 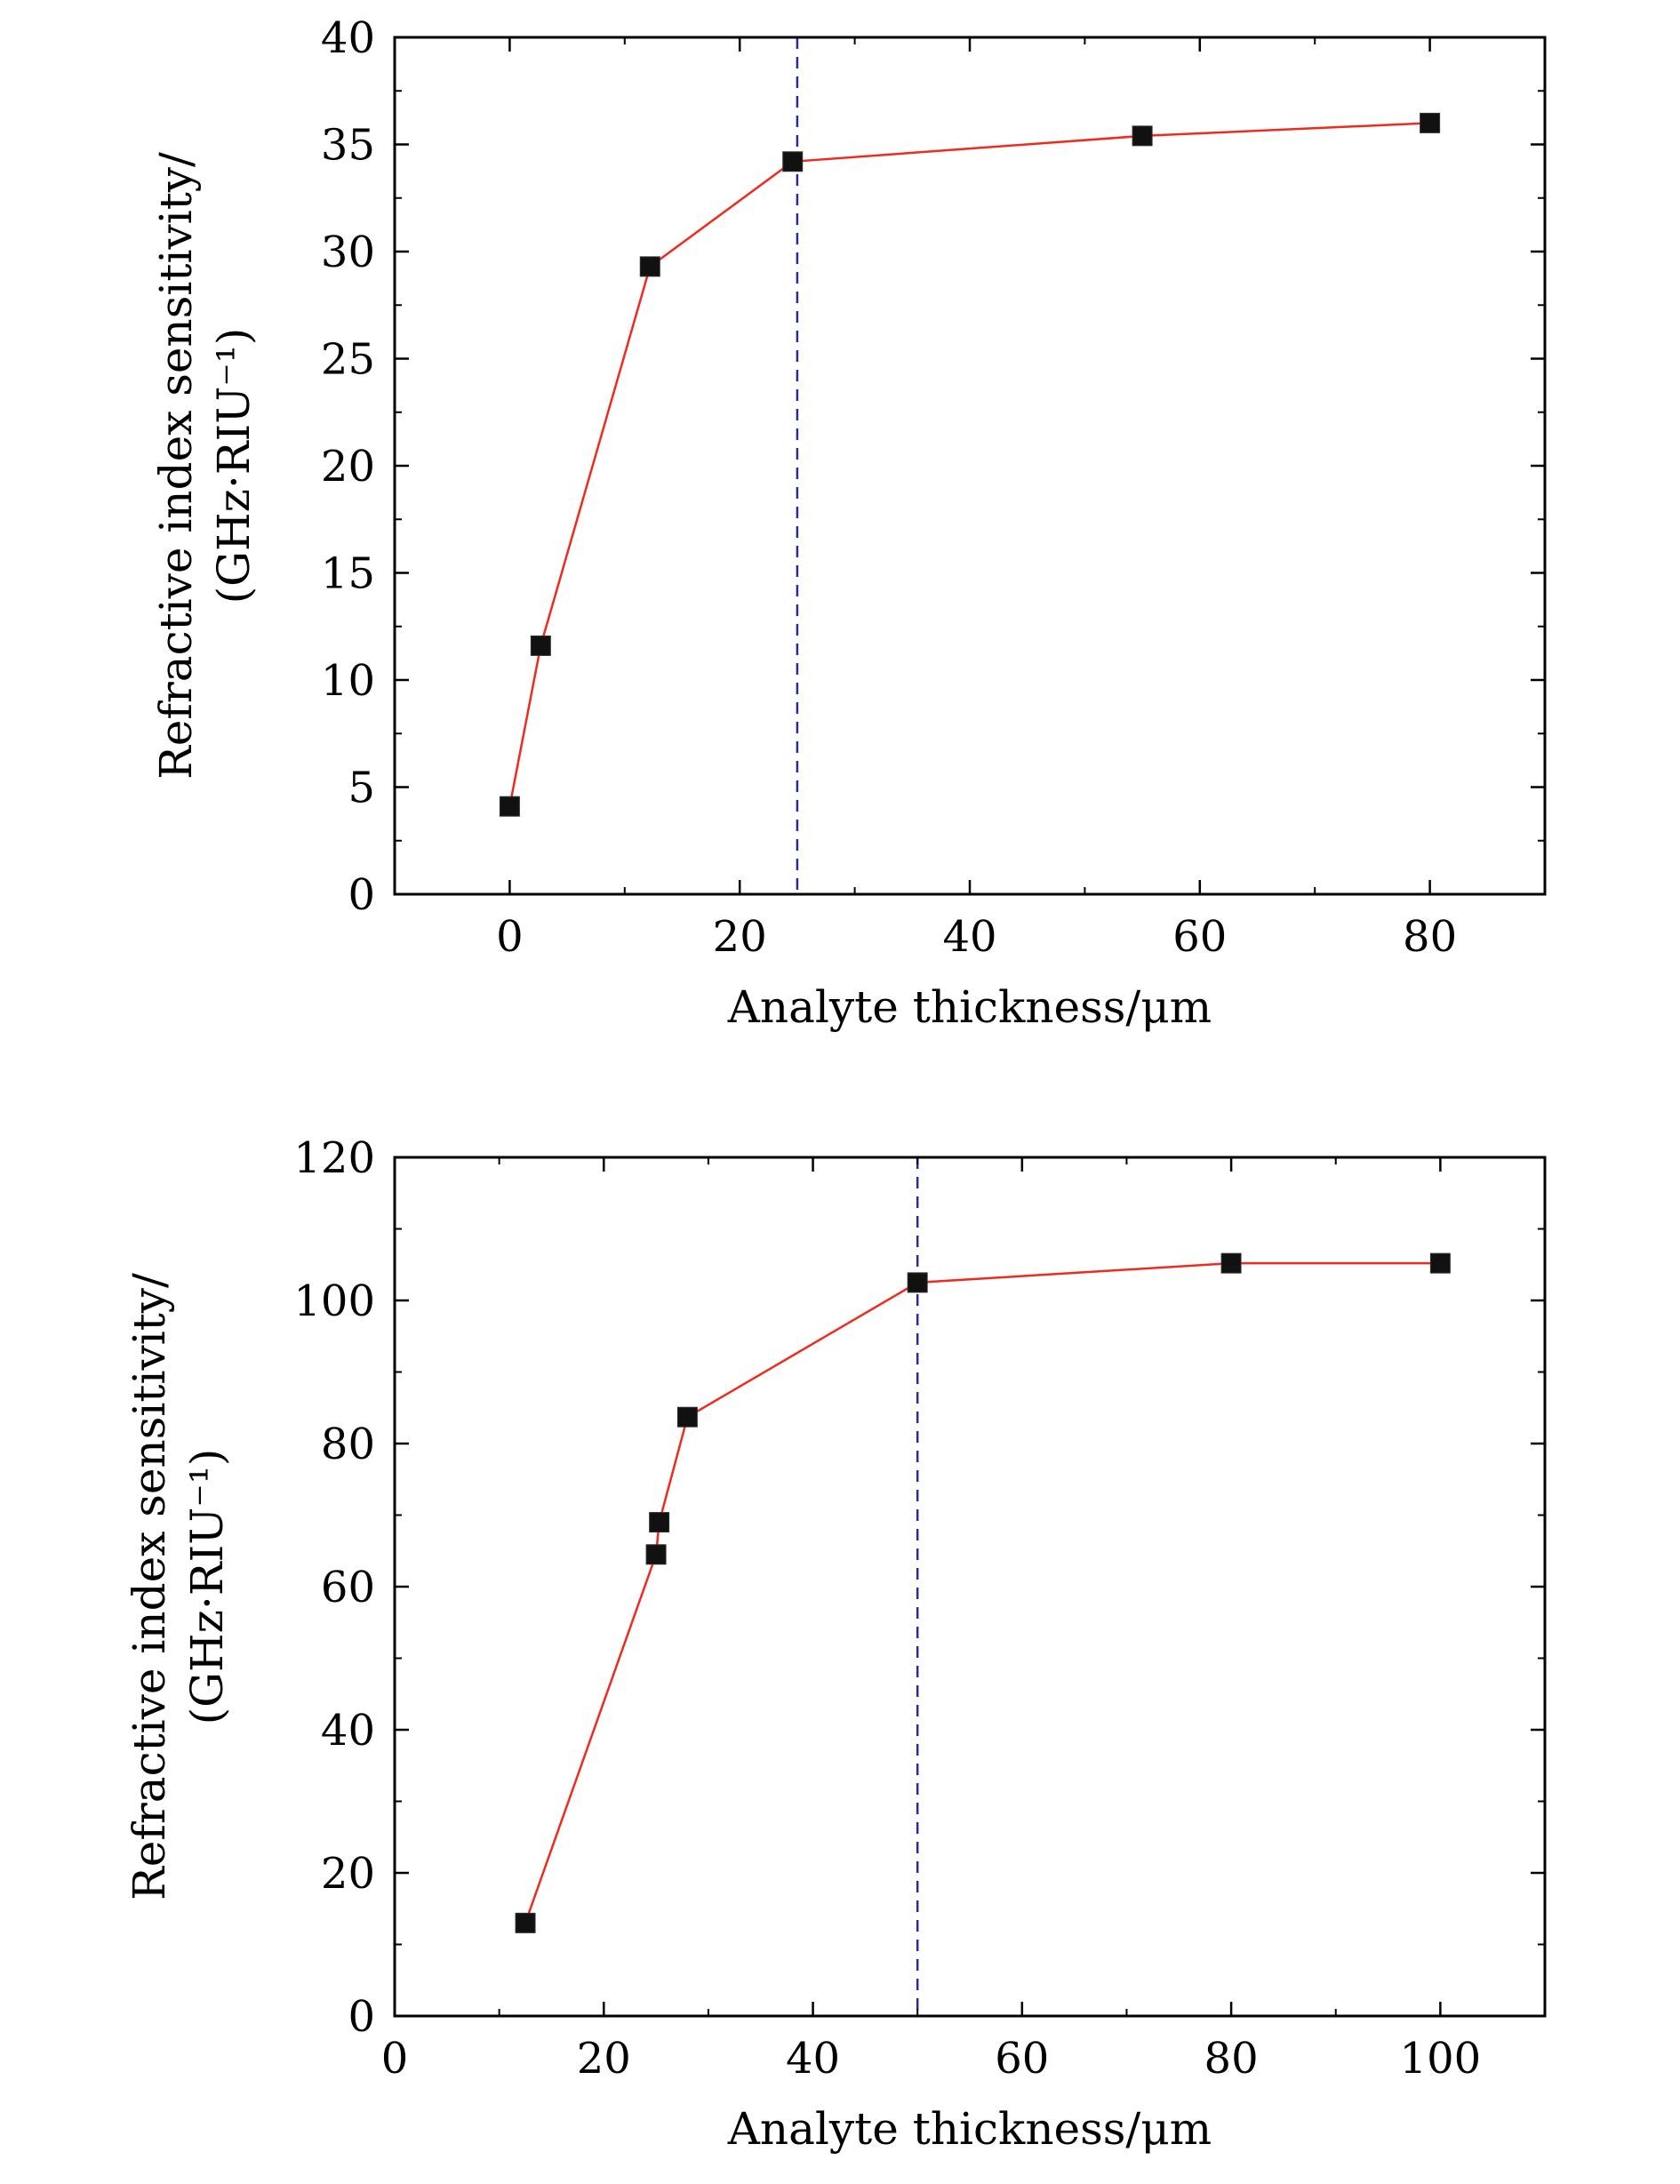 I want to click on y-tick-label-top: 30, so click(x=348, y=252).